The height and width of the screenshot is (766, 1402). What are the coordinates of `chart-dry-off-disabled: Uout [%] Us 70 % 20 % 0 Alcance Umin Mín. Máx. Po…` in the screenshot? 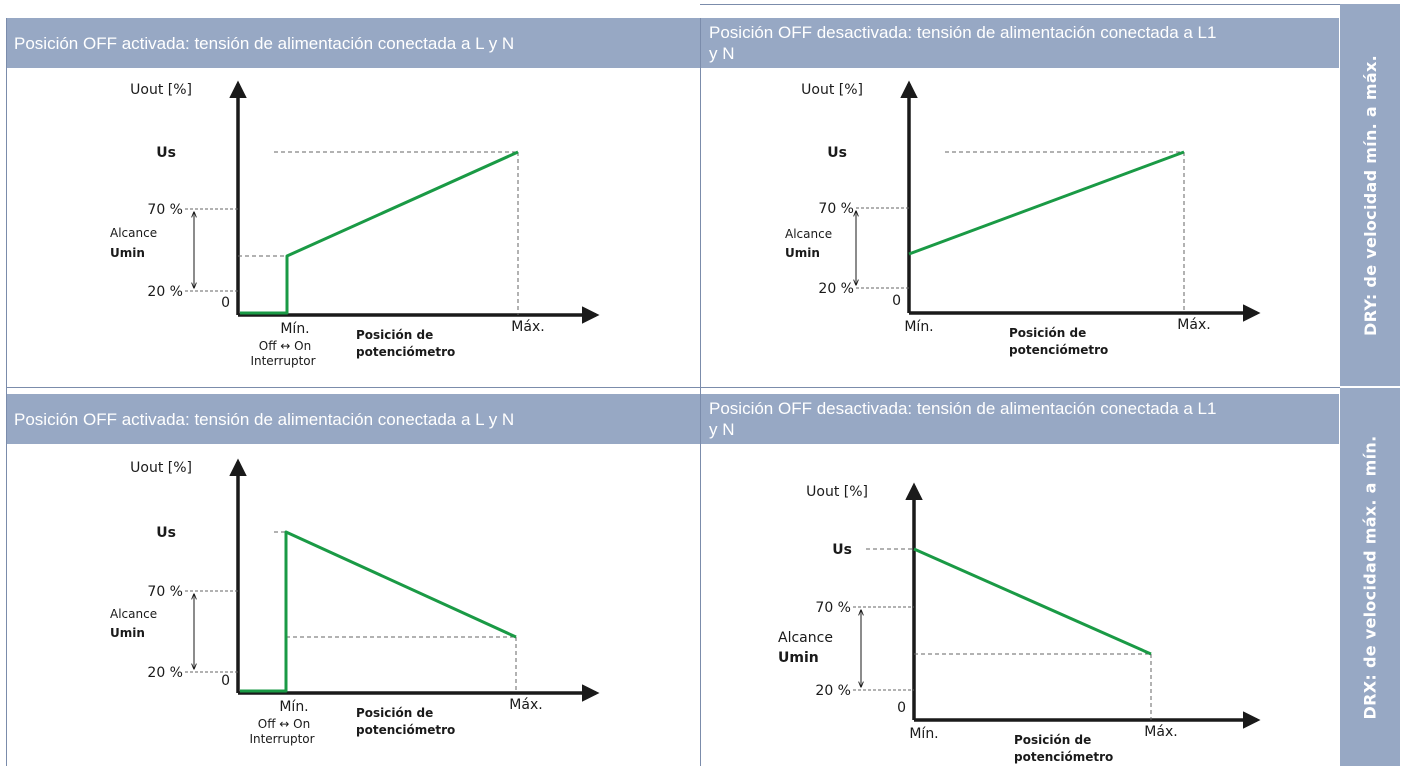 It's located at (1023, 218).